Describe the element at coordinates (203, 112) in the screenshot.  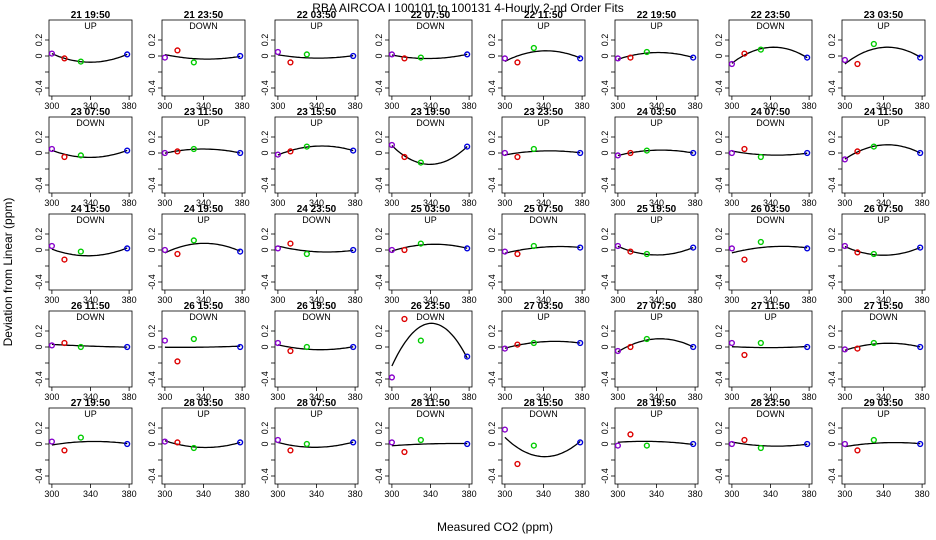
I see `panel-title: 23 11:50` at that location.